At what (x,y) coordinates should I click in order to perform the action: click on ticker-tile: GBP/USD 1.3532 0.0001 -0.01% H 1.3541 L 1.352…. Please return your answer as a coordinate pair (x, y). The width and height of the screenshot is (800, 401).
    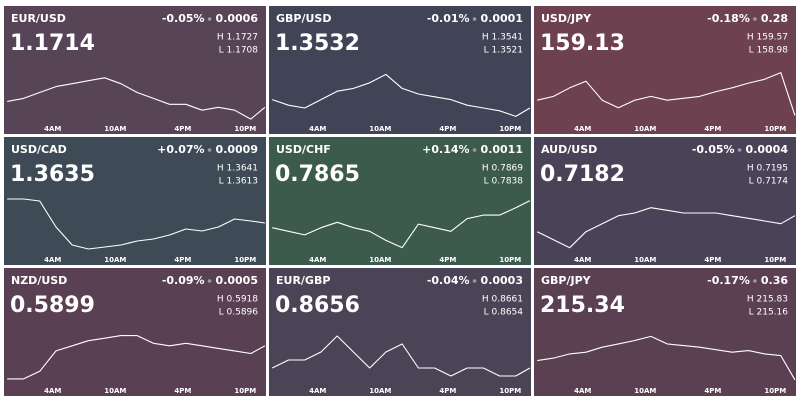
    Looking at the image, I should click on (400, 70).